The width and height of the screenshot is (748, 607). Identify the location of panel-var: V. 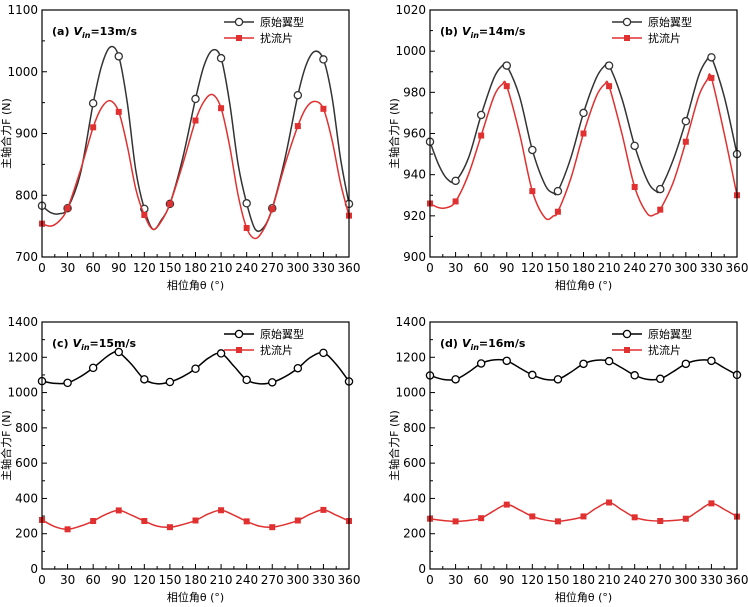
(78, 343).